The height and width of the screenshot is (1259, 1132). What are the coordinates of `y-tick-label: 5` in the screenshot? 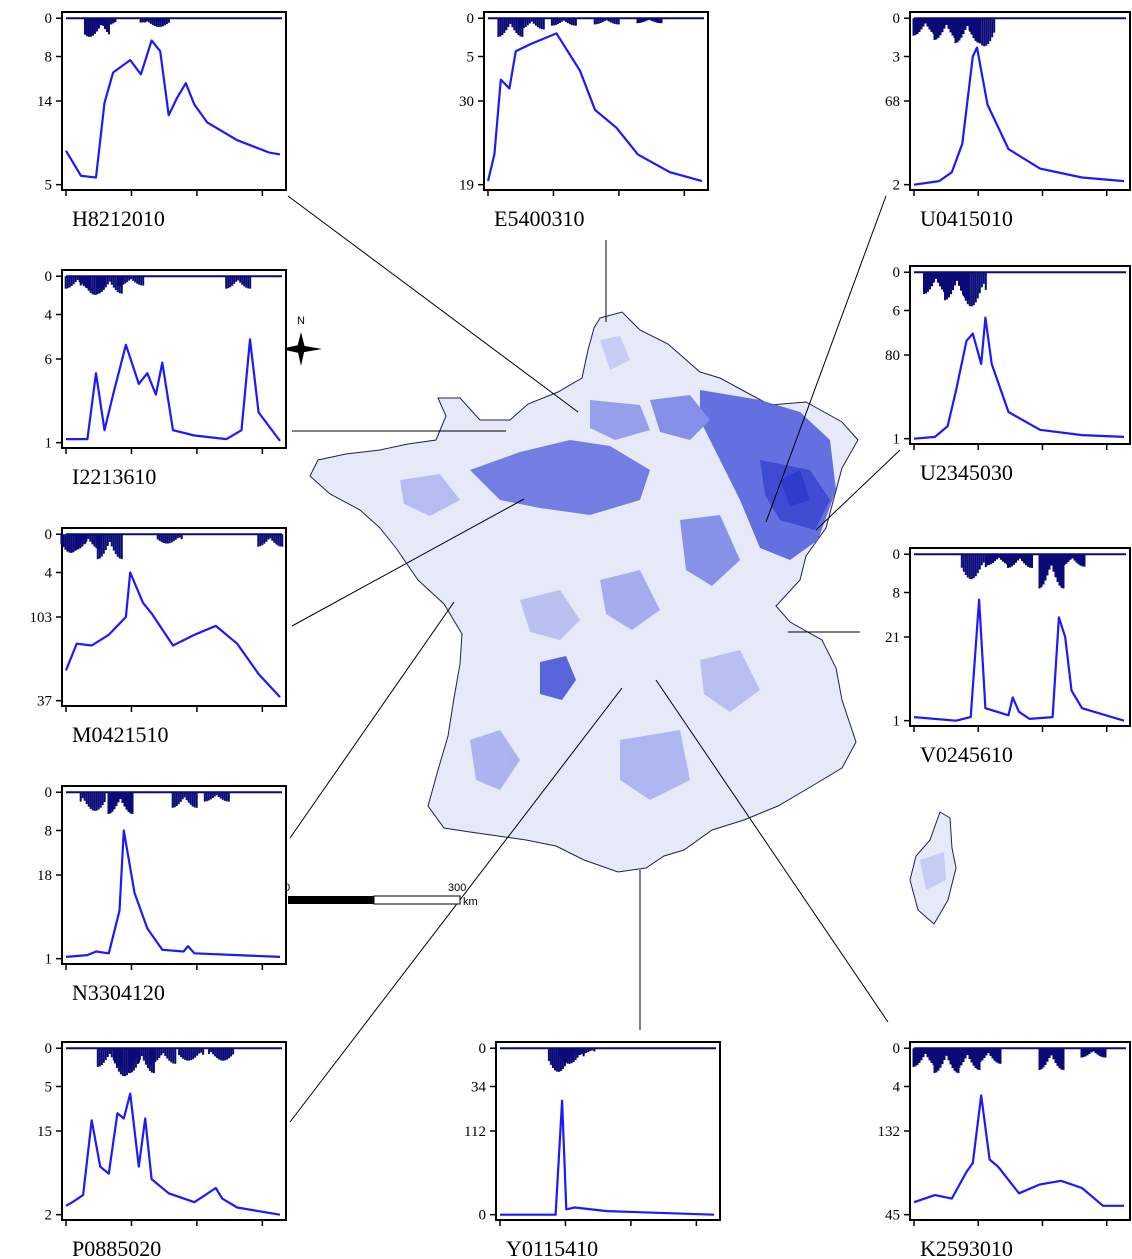 It's located at (49, 186).